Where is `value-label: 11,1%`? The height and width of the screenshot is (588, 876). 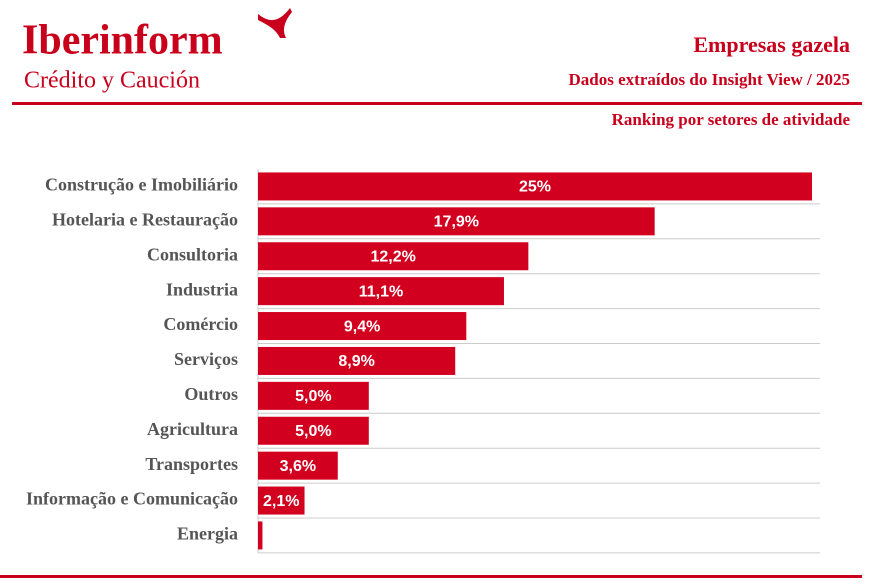
value-label: 11,1% is located at coordinates (381, 291).